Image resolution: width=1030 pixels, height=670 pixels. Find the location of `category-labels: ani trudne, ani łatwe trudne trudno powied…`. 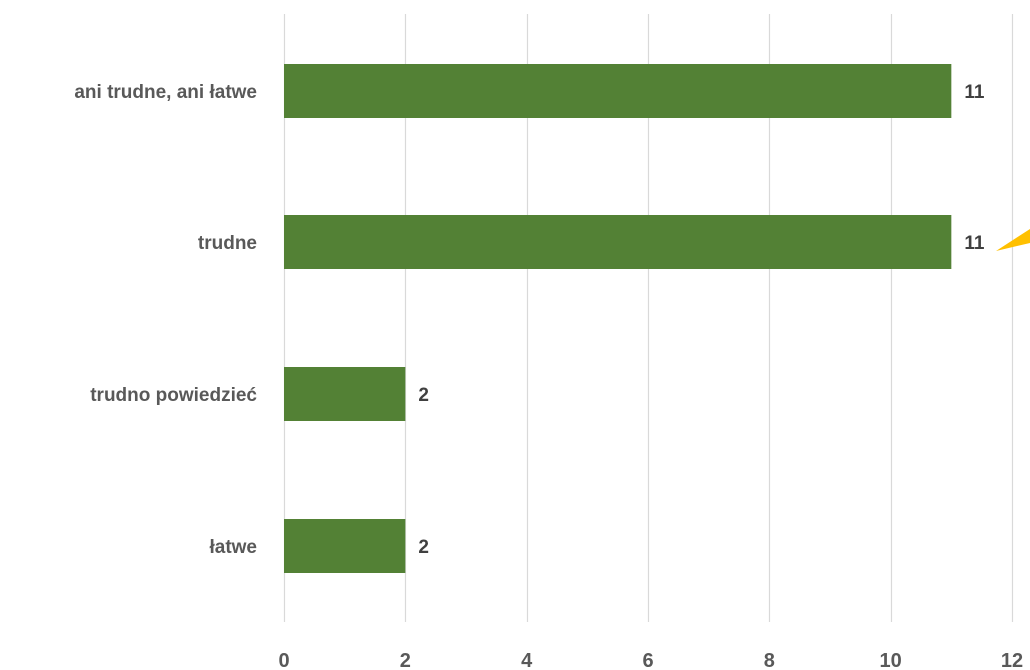

category-labels: ani trudne, ani łatwe trudne trudno powied… is located at coordinates (165, 320).